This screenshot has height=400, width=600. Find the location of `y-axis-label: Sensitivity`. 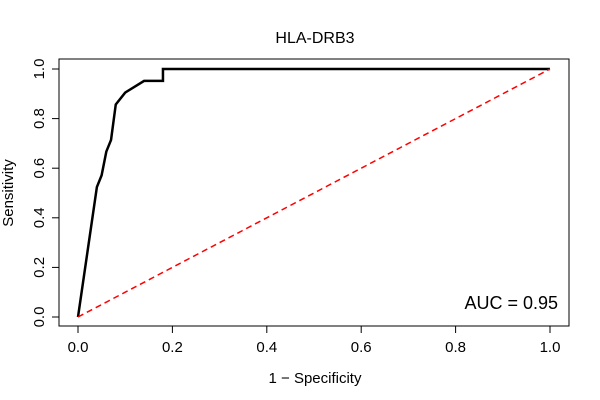

y-axis-label: Sensitivity is located at coordinates (8, 193).